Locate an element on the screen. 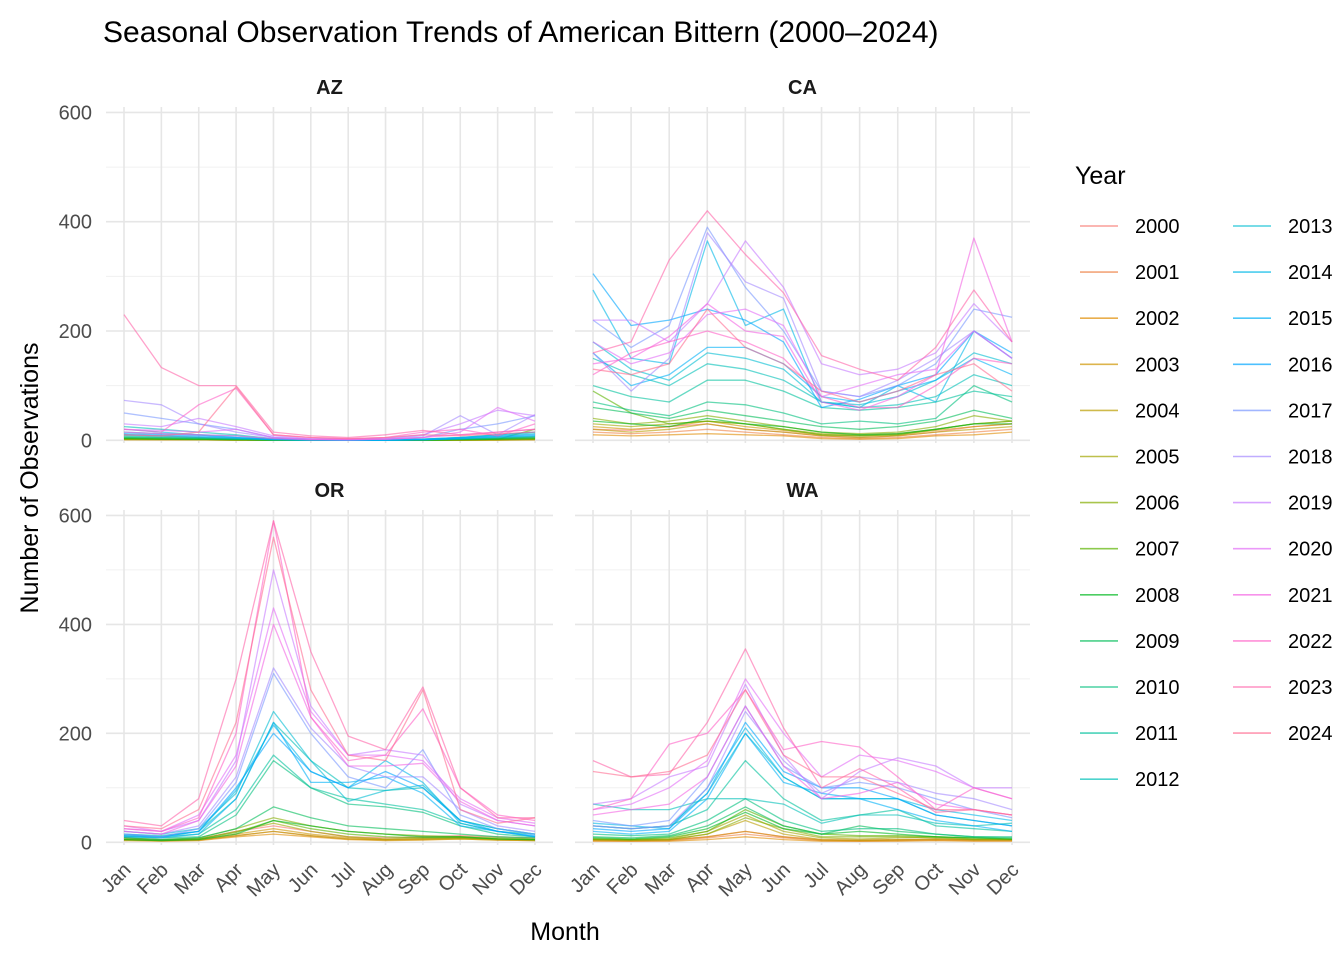 Image resolution: width=1344 pixels, height=965 pixels. legend-label: 2010 is located at coordinates (1157, 688).